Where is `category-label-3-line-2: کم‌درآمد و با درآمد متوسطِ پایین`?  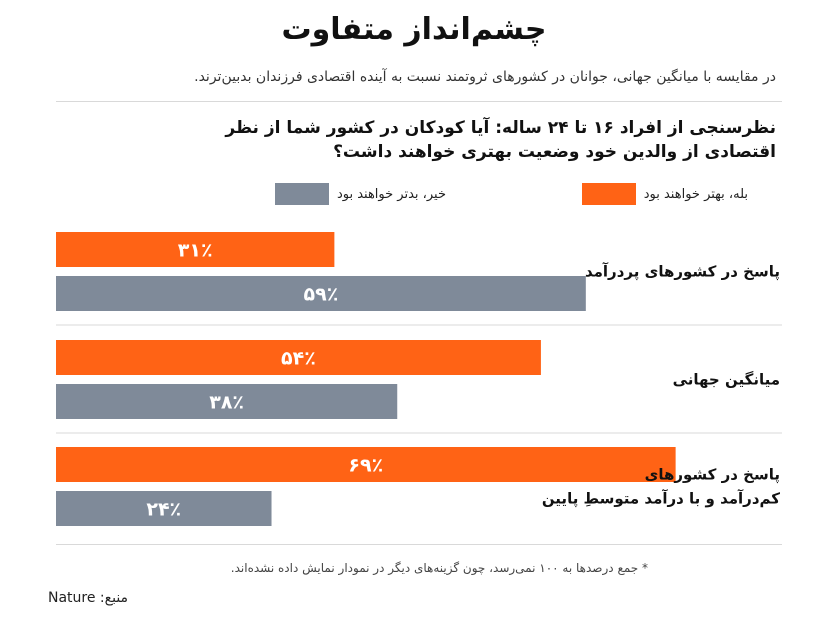 category-label-3-line-2: کم‌درآمد و با درآمد متوسطِ پایین is located at coordinates (661, 499).